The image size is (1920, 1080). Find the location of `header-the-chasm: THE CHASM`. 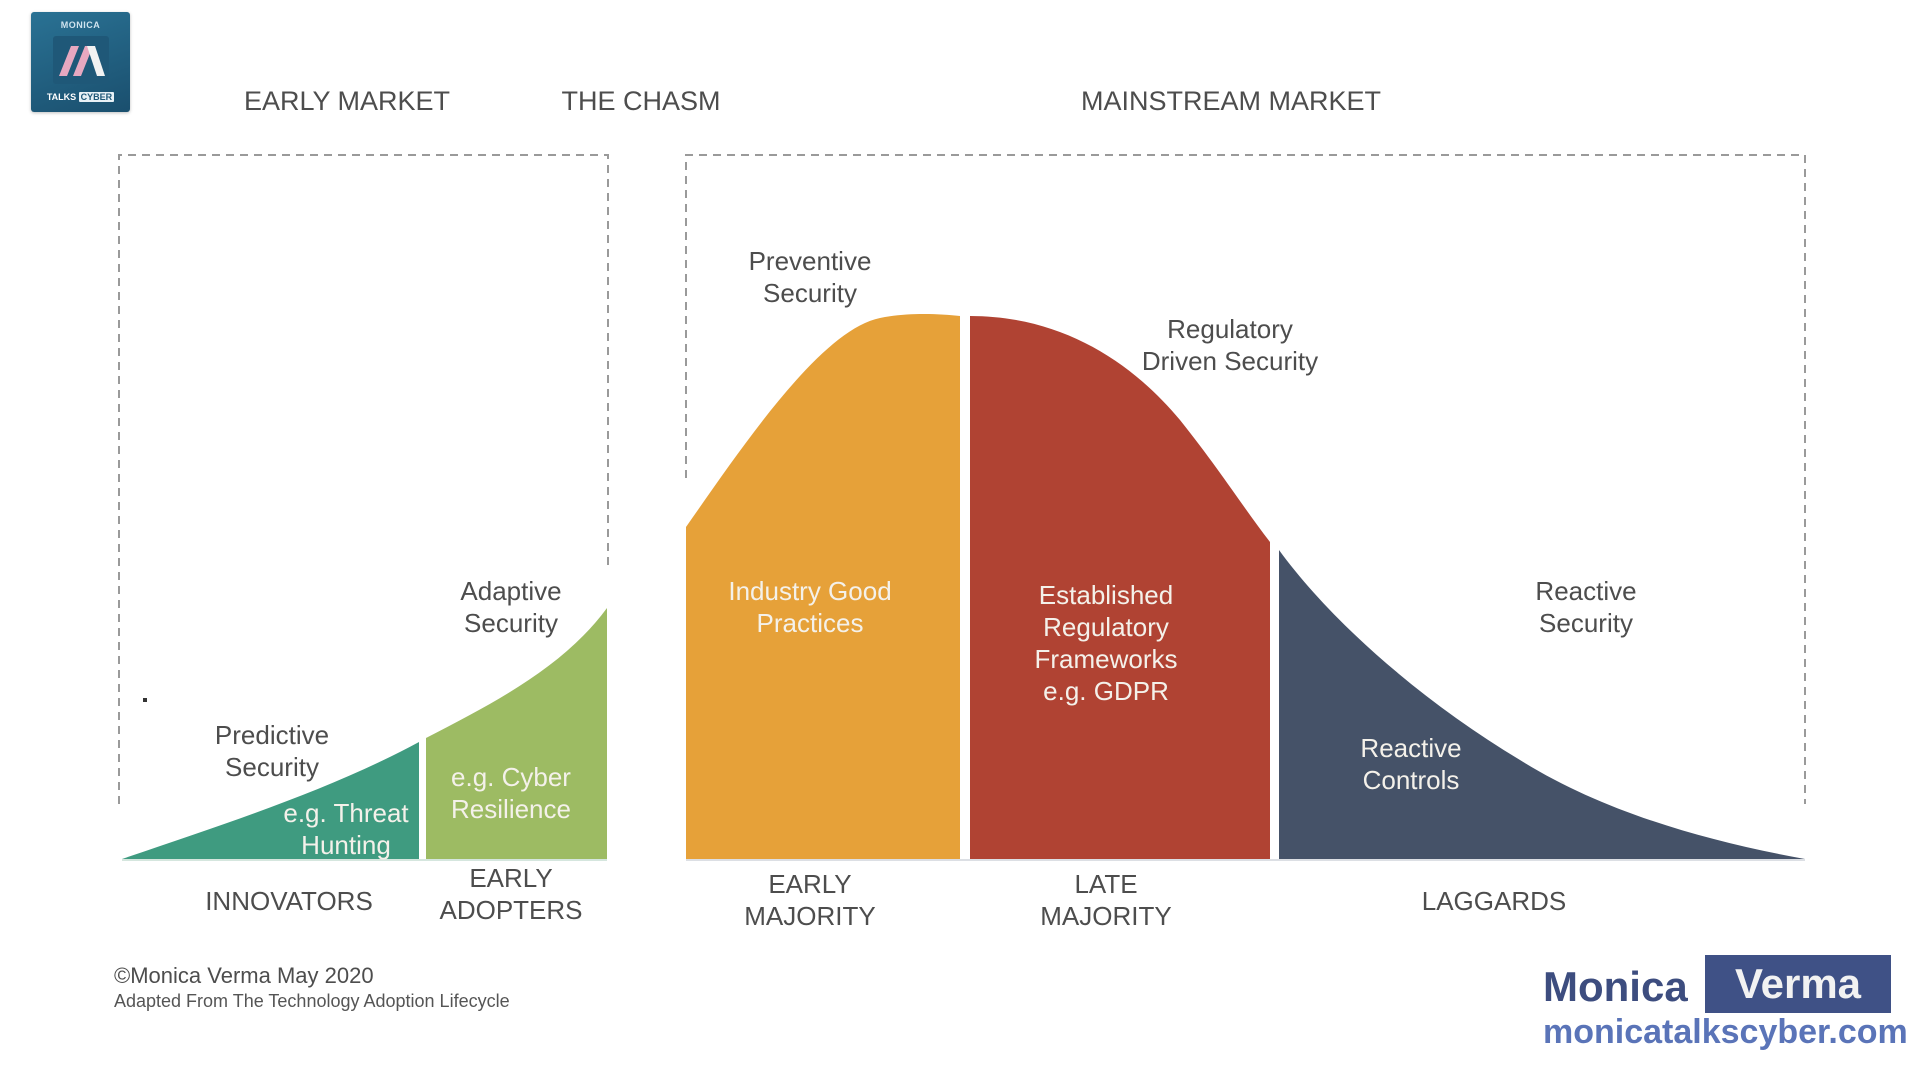

header-the-chasm: THE CHASM is located at coordinates (641, 101).